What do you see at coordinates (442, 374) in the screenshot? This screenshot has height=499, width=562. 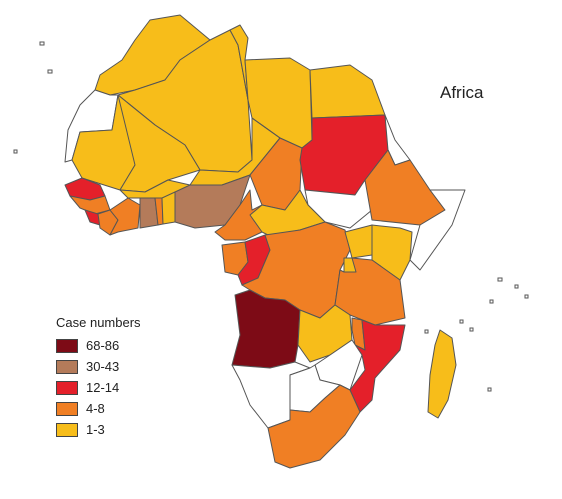 I see `region-madagascar` at bounding box center [442, 374].